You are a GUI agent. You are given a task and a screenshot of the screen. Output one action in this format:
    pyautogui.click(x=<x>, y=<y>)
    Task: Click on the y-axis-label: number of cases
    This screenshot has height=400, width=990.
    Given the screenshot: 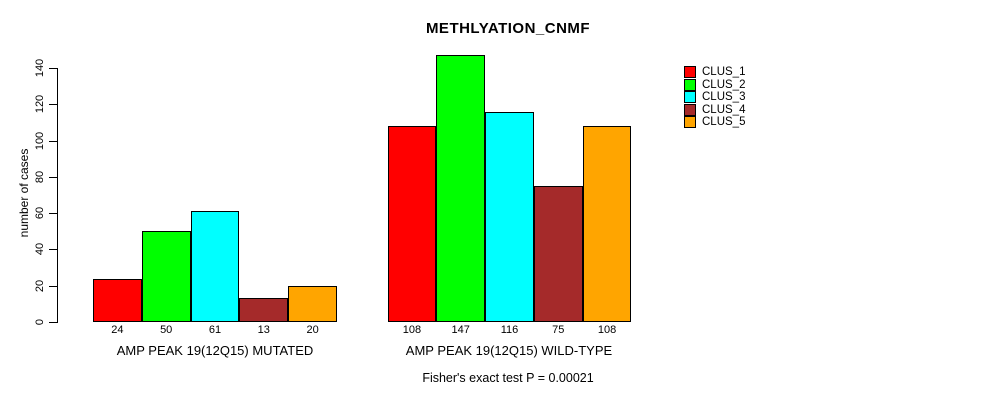 What is the action you would take?
    pyautogui.click(x=24, y=193)
    